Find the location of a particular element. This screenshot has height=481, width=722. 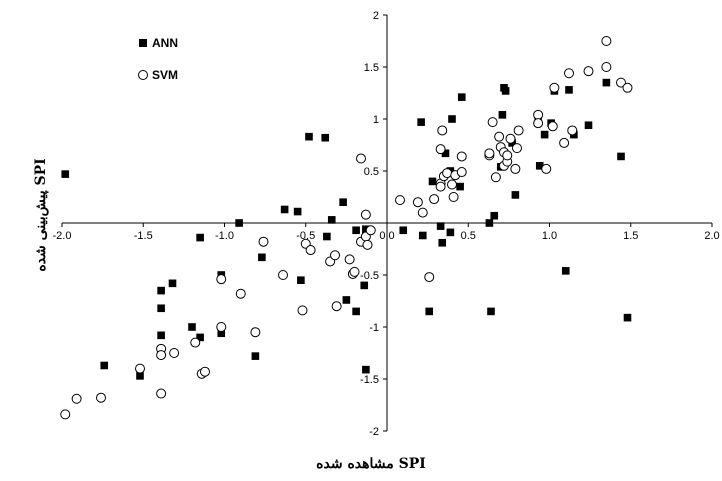

x-tick-label: 1.5 is located at coordinates (630, 236).